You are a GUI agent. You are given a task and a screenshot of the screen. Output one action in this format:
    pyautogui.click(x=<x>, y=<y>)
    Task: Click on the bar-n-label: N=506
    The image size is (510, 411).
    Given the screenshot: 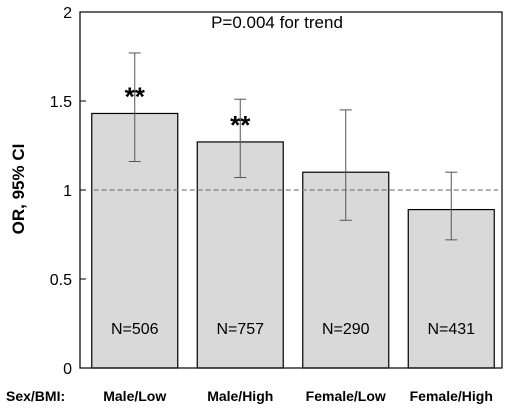 What is the action you would take?
    pyautogui.click(x=135, y=329)
    